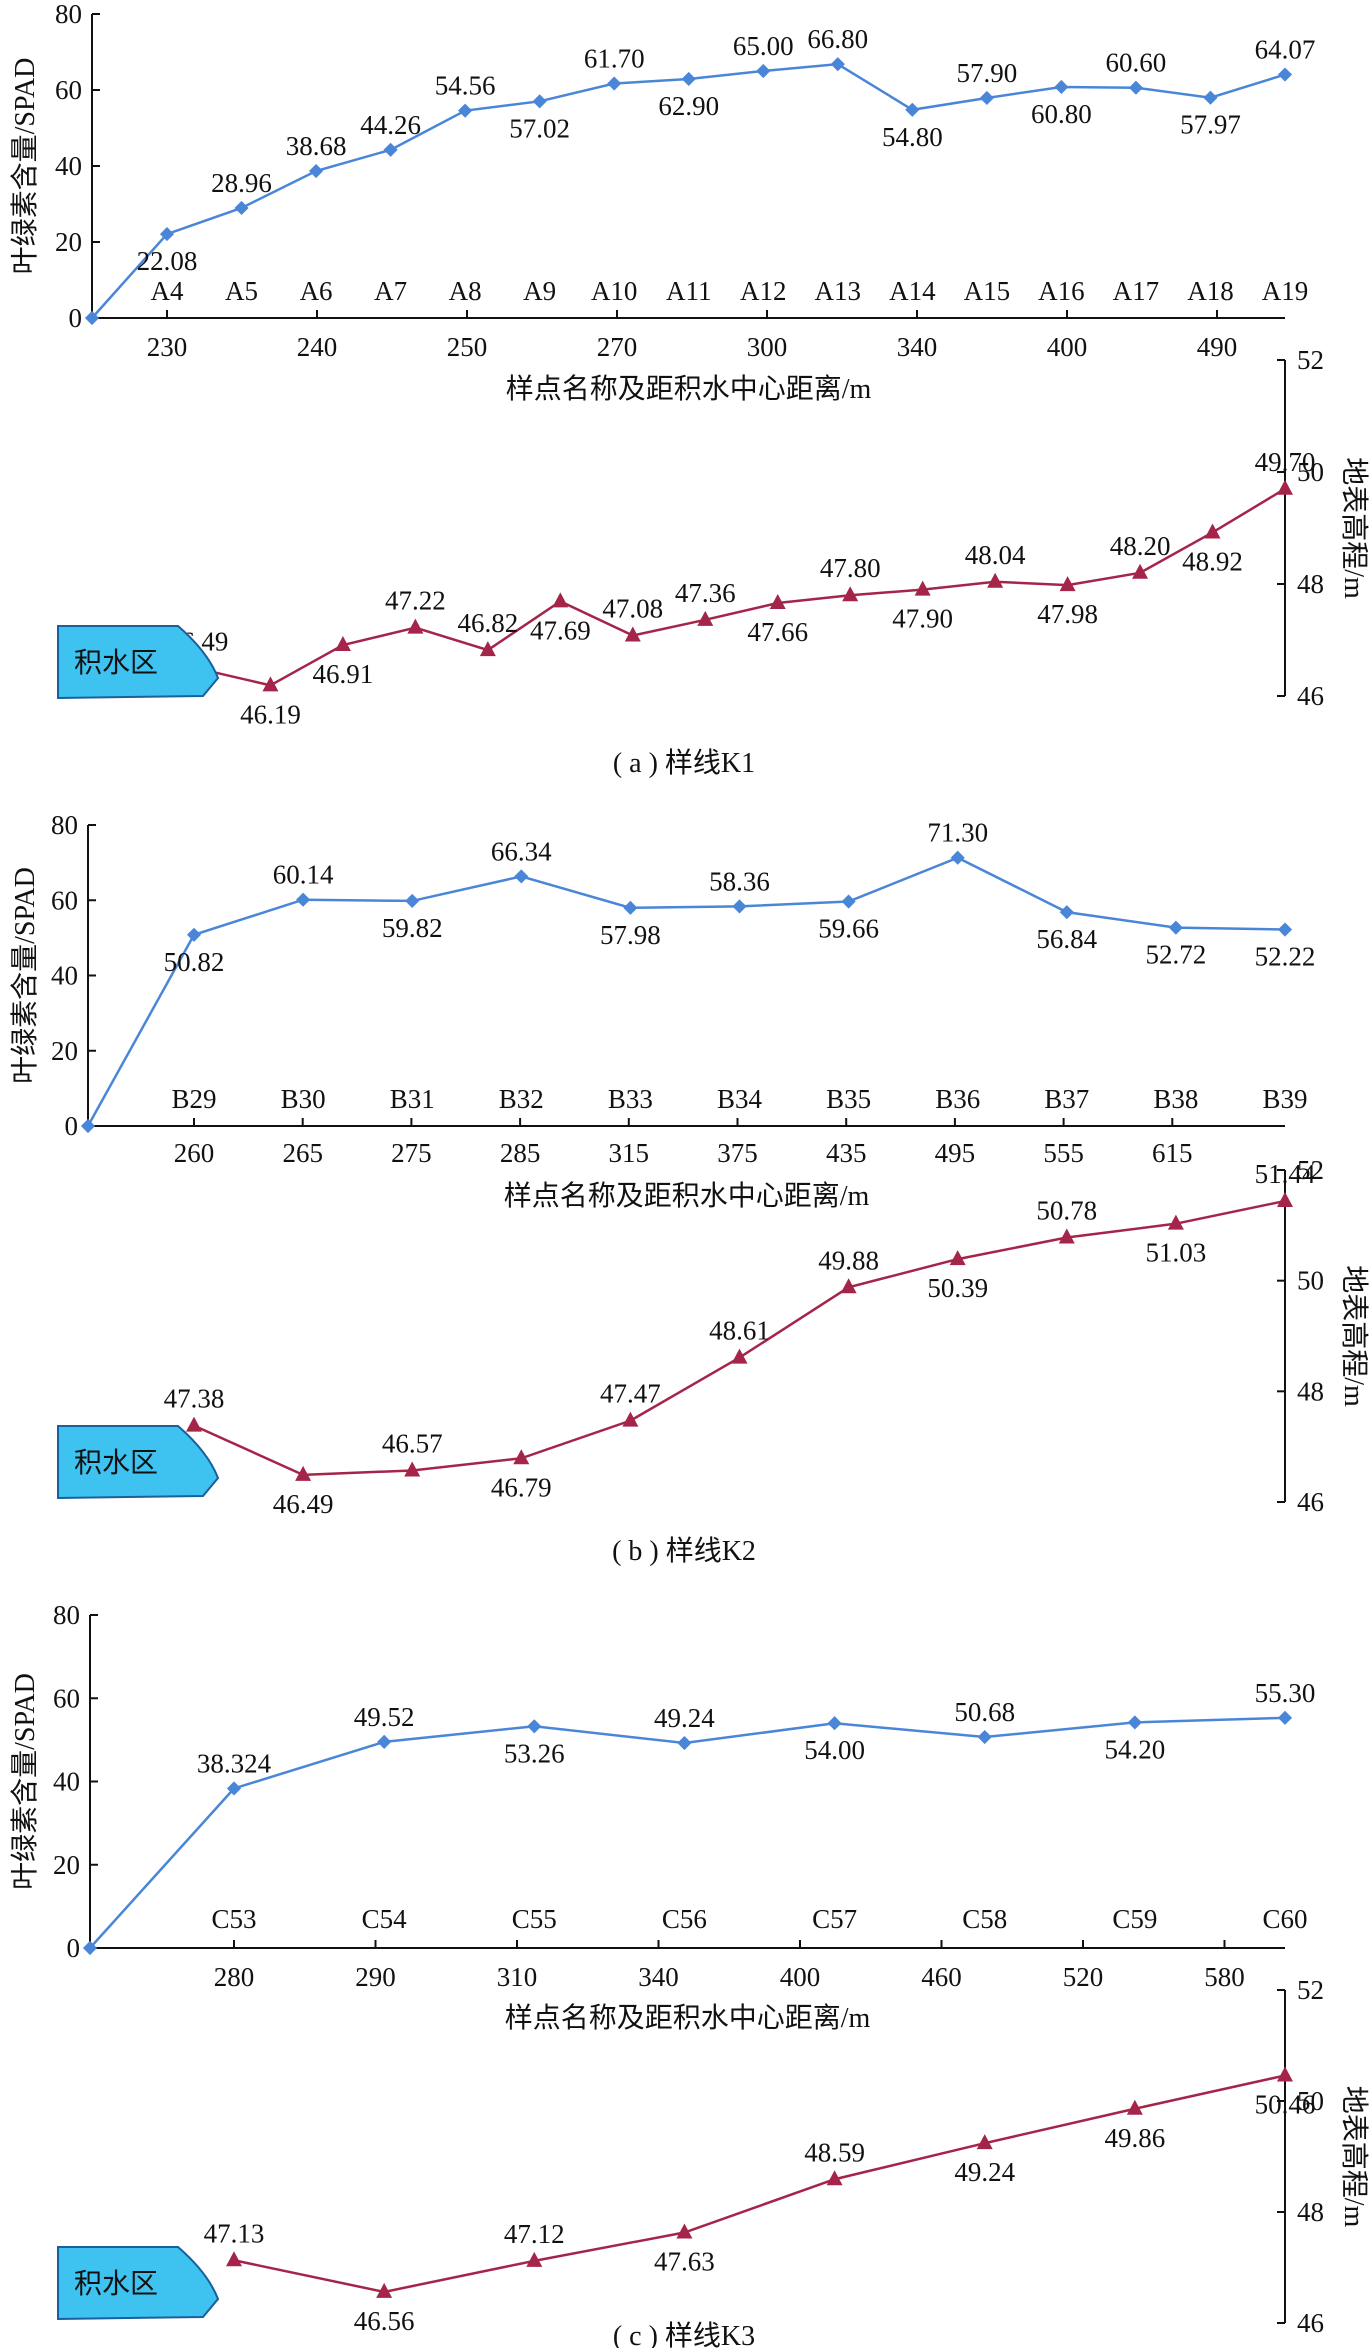  Describe the element at coordinates (233, 1919) in the screenshot. I see `site-label: C53` at that location.